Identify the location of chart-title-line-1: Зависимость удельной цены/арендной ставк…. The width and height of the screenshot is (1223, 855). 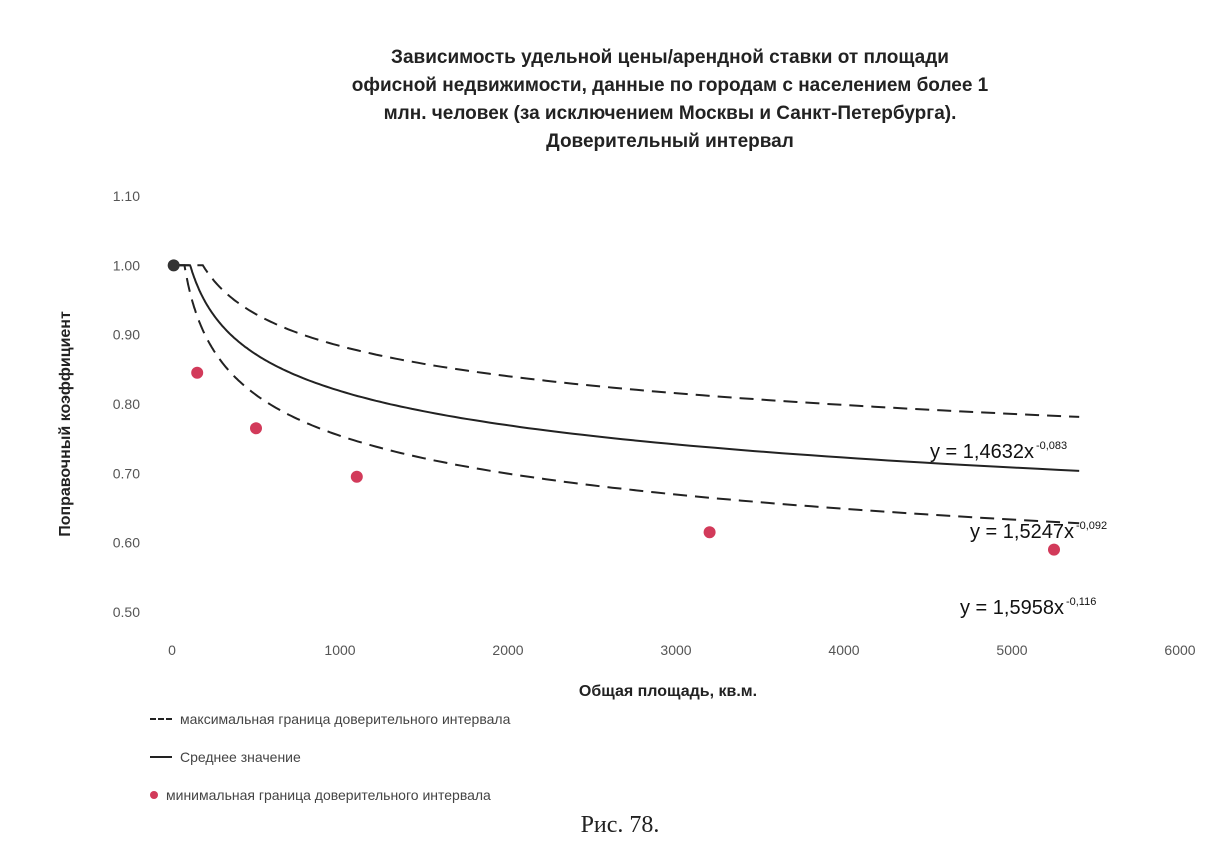
(670, 57).